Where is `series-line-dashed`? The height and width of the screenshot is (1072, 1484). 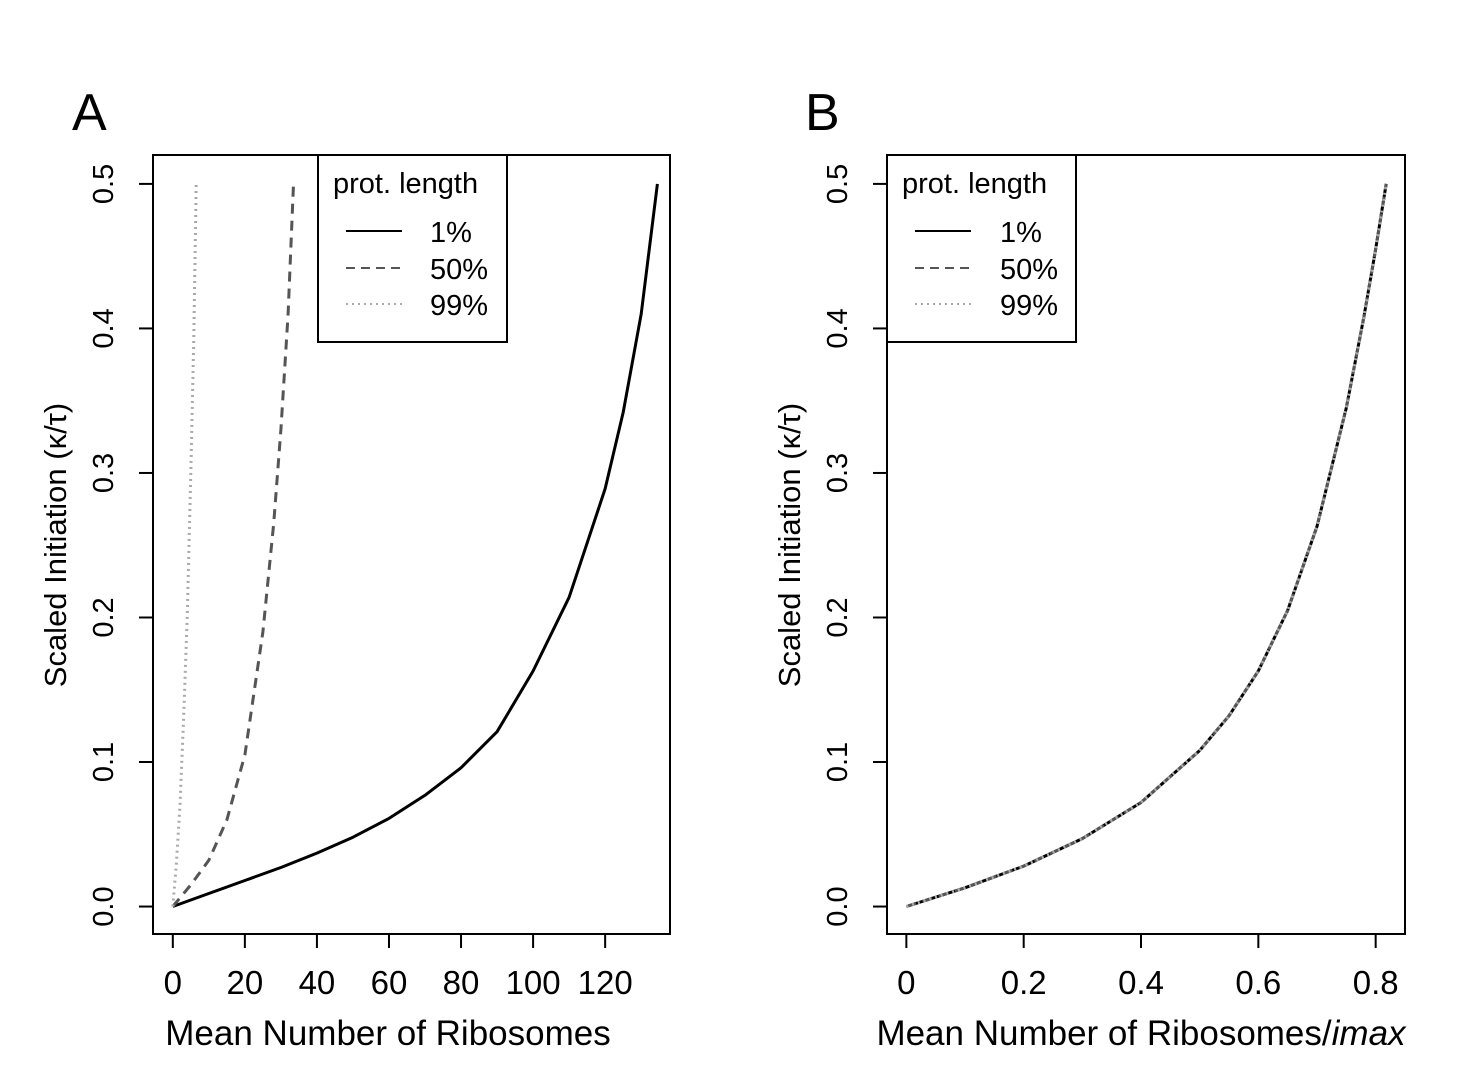
series-line-dashed is located at coordinates (233, 545).